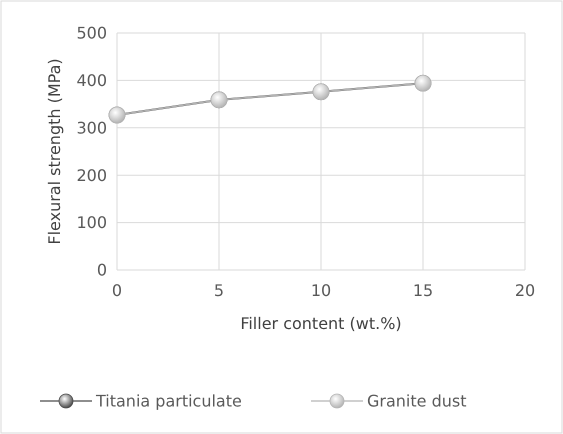 The height and width of the screenshot is (434, 563). What do you see at coordinates (91, 128) in the screenshot?
I see `y-tick-label: 300` at bounding box center [91, 128].